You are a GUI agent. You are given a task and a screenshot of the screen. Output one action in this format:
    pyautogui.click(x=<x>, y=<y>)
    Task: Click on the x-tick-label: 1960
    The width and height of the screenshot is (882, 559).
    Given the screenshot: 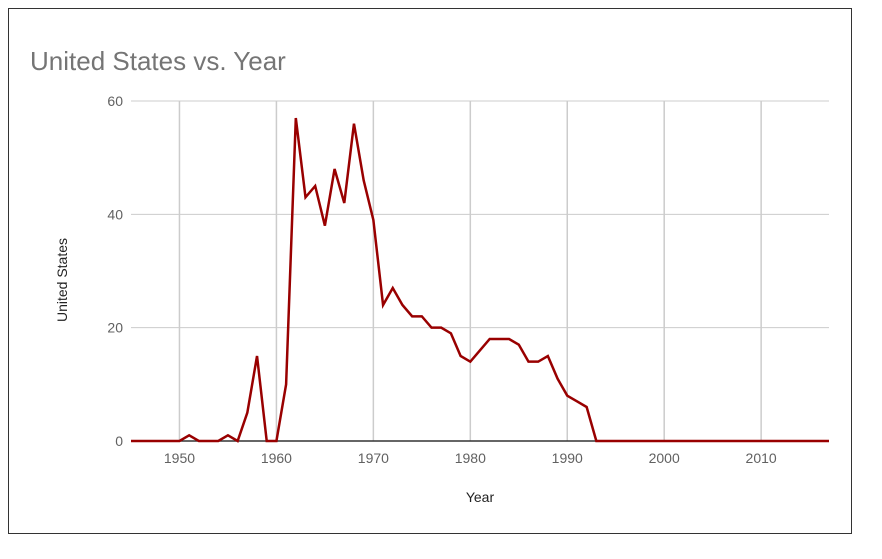 What is the action you would take?
    pyautogui.click(x=276, y=458)
    